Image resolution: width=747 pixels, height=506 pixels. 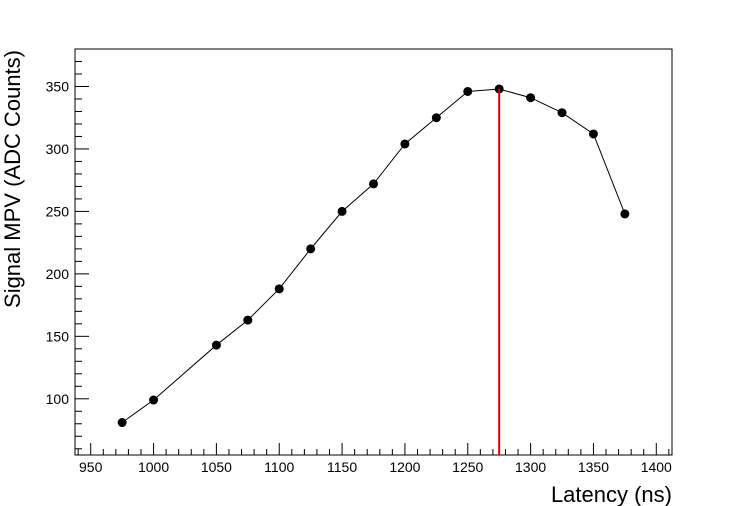 What do you see at coordinates (91, 467) in the screenshot?
I see `x-tick-label: 950` at bounding box center [91, 467].